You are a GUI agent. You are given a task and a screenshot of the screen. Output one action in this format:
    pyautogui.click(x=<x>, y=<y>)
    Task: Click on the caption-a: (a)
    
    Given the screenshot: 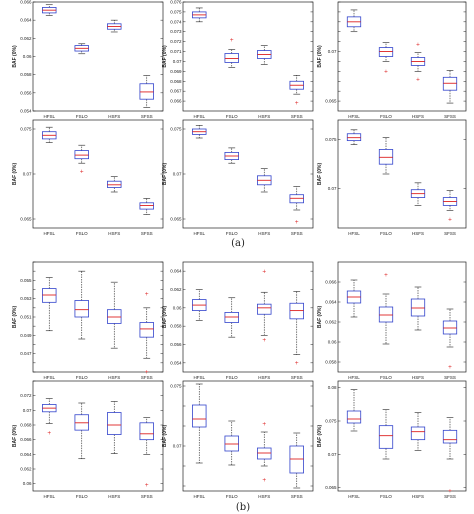 What is the action you would take?
    pyautogui.click(x=238, y=243)
    